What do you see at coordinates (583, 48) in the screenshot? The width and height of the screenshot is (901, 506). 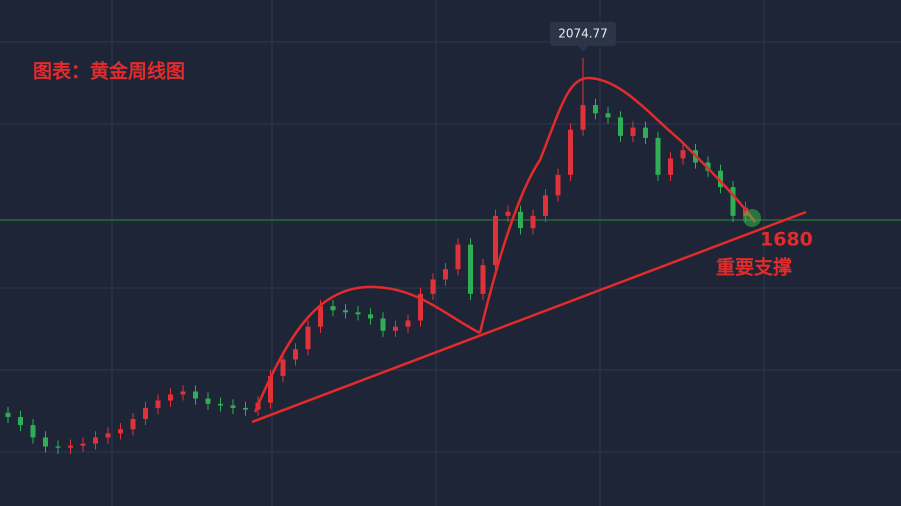 I see `peak-tooltip-pointer` at bounding box center [583, 48].